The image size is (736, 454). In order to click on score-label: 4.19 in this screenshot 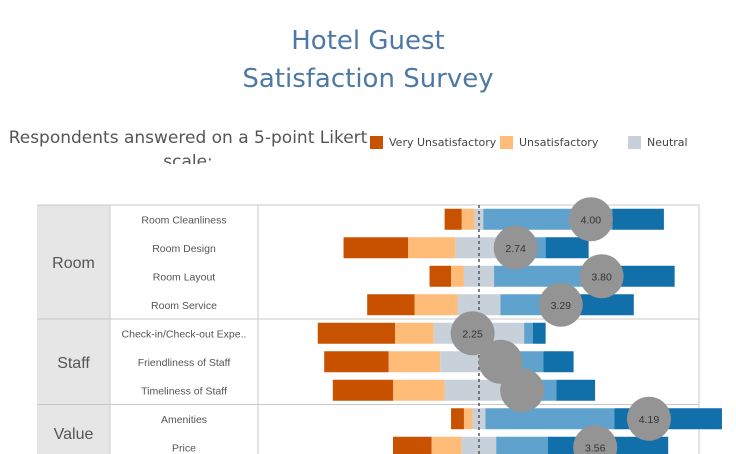, I will do `click(649, 420)`.